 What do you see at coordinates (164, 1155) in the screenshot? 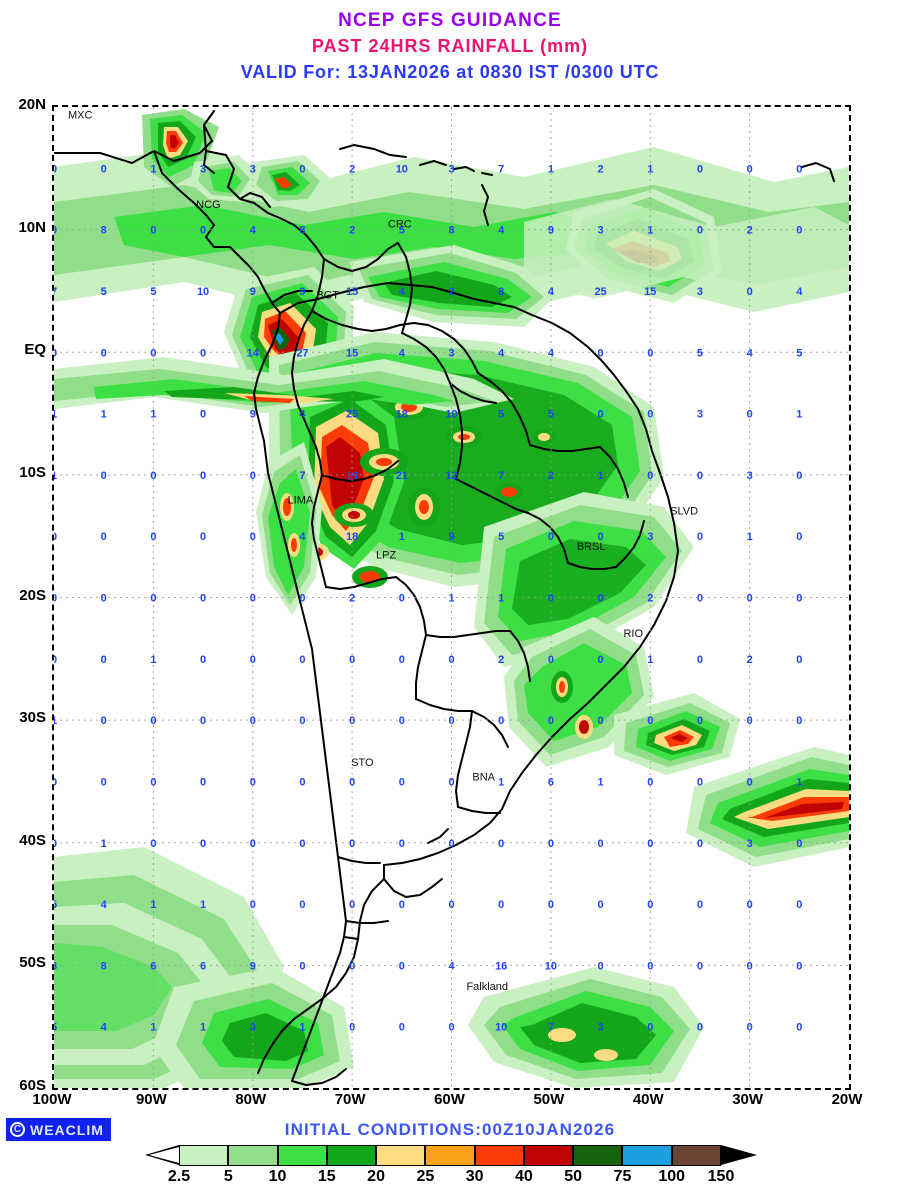
I see `colorbar-low-cap-fill` at bounding box center [164, 1155].